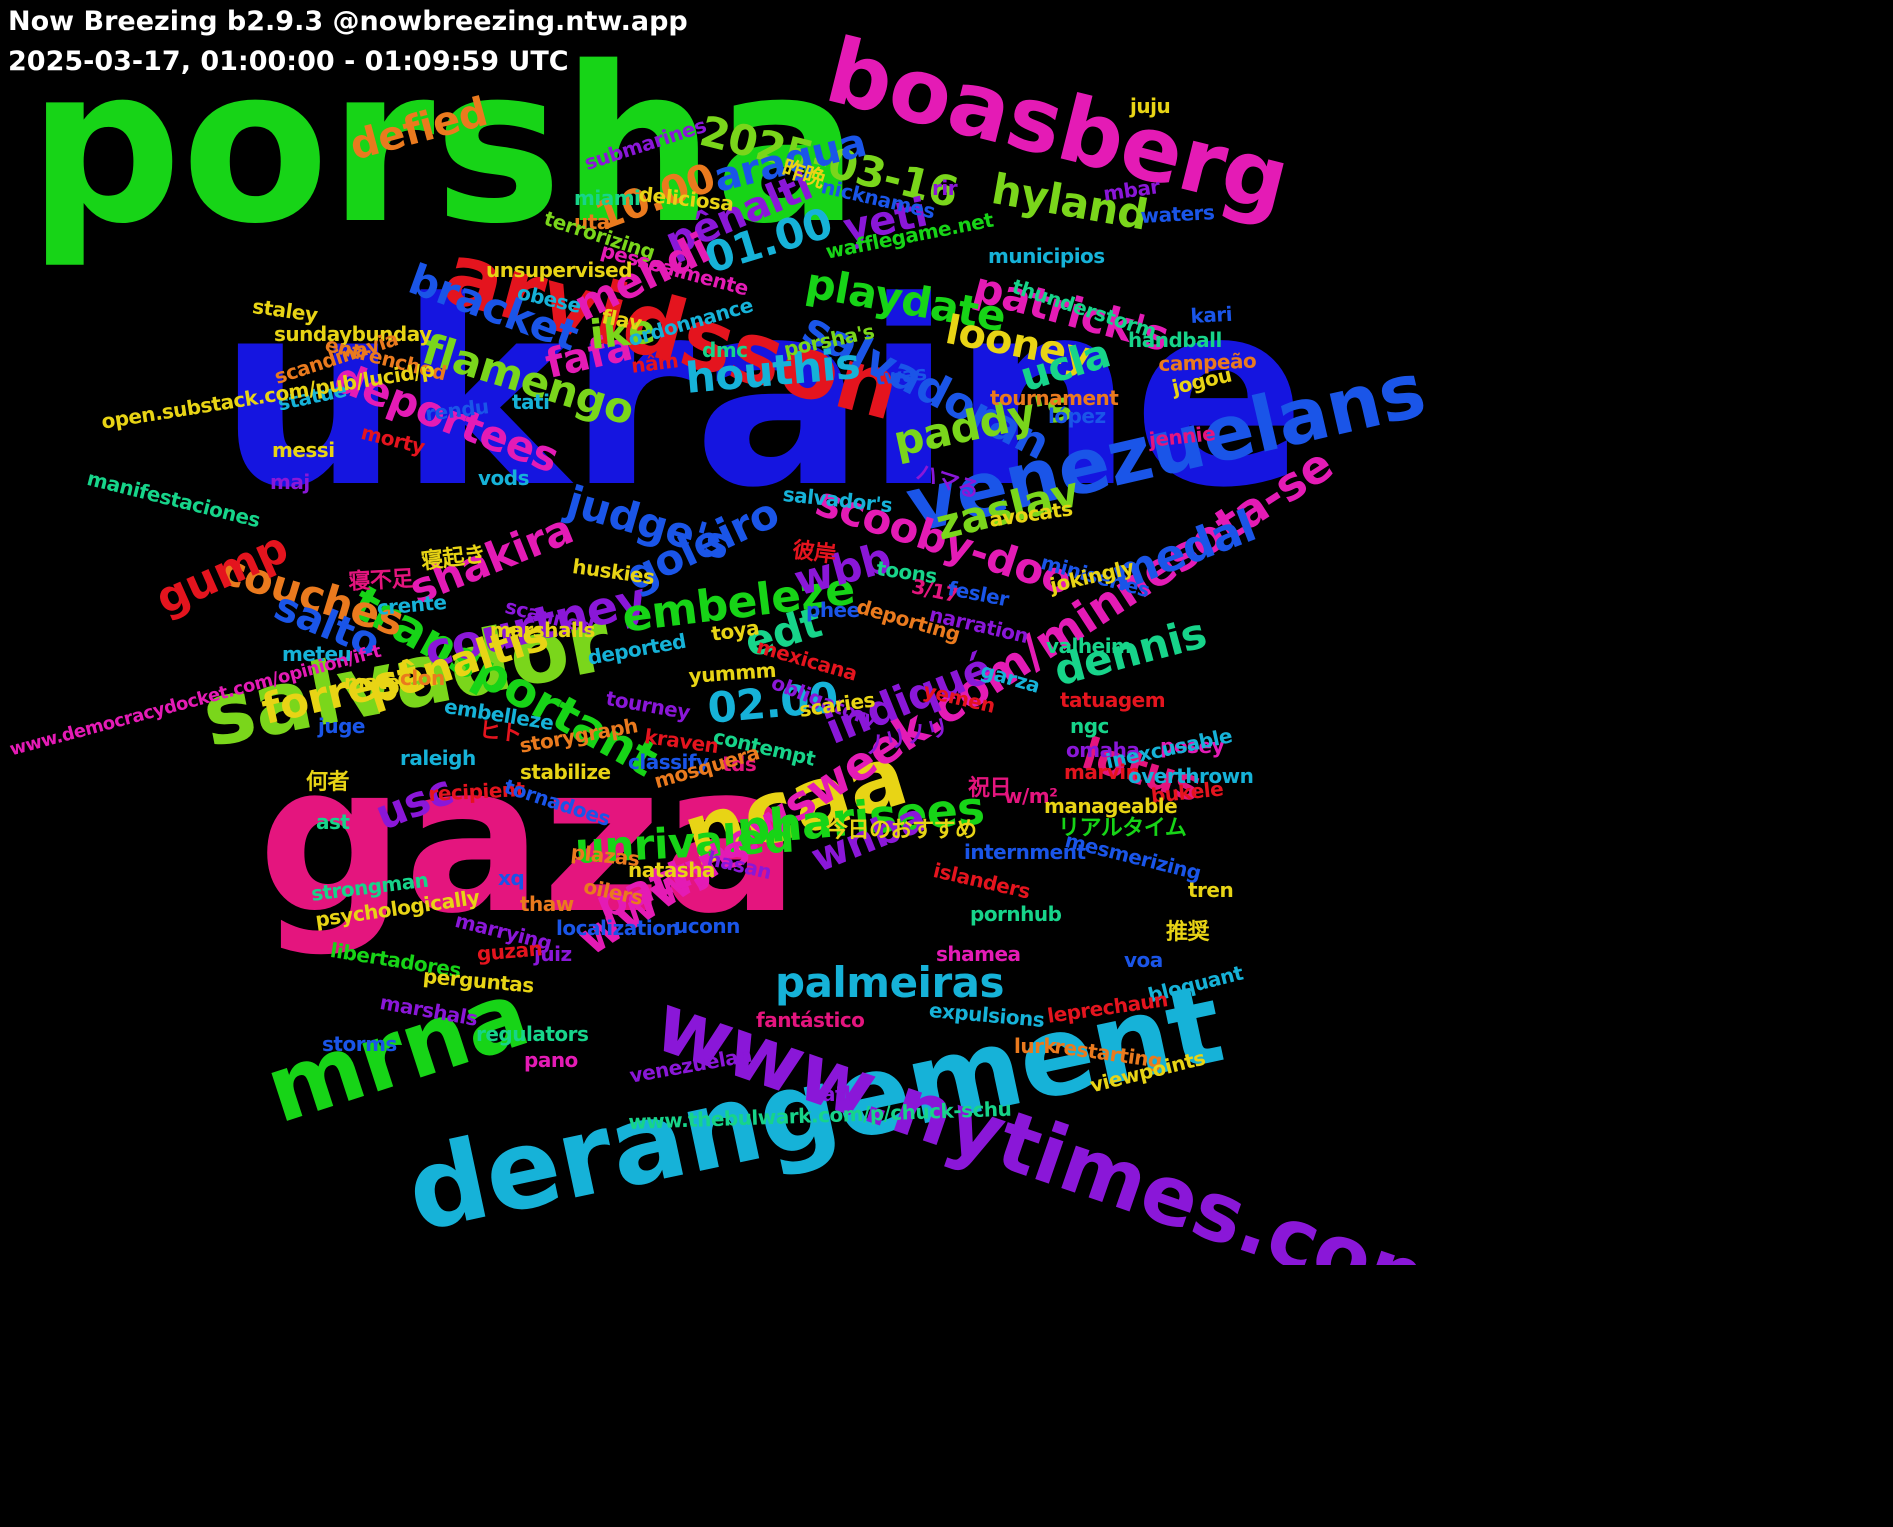  What do you see at coordinates (1111, 806) in the screenshot?
I see `word-manageable: manageable` at bounding box center [1111, 806].